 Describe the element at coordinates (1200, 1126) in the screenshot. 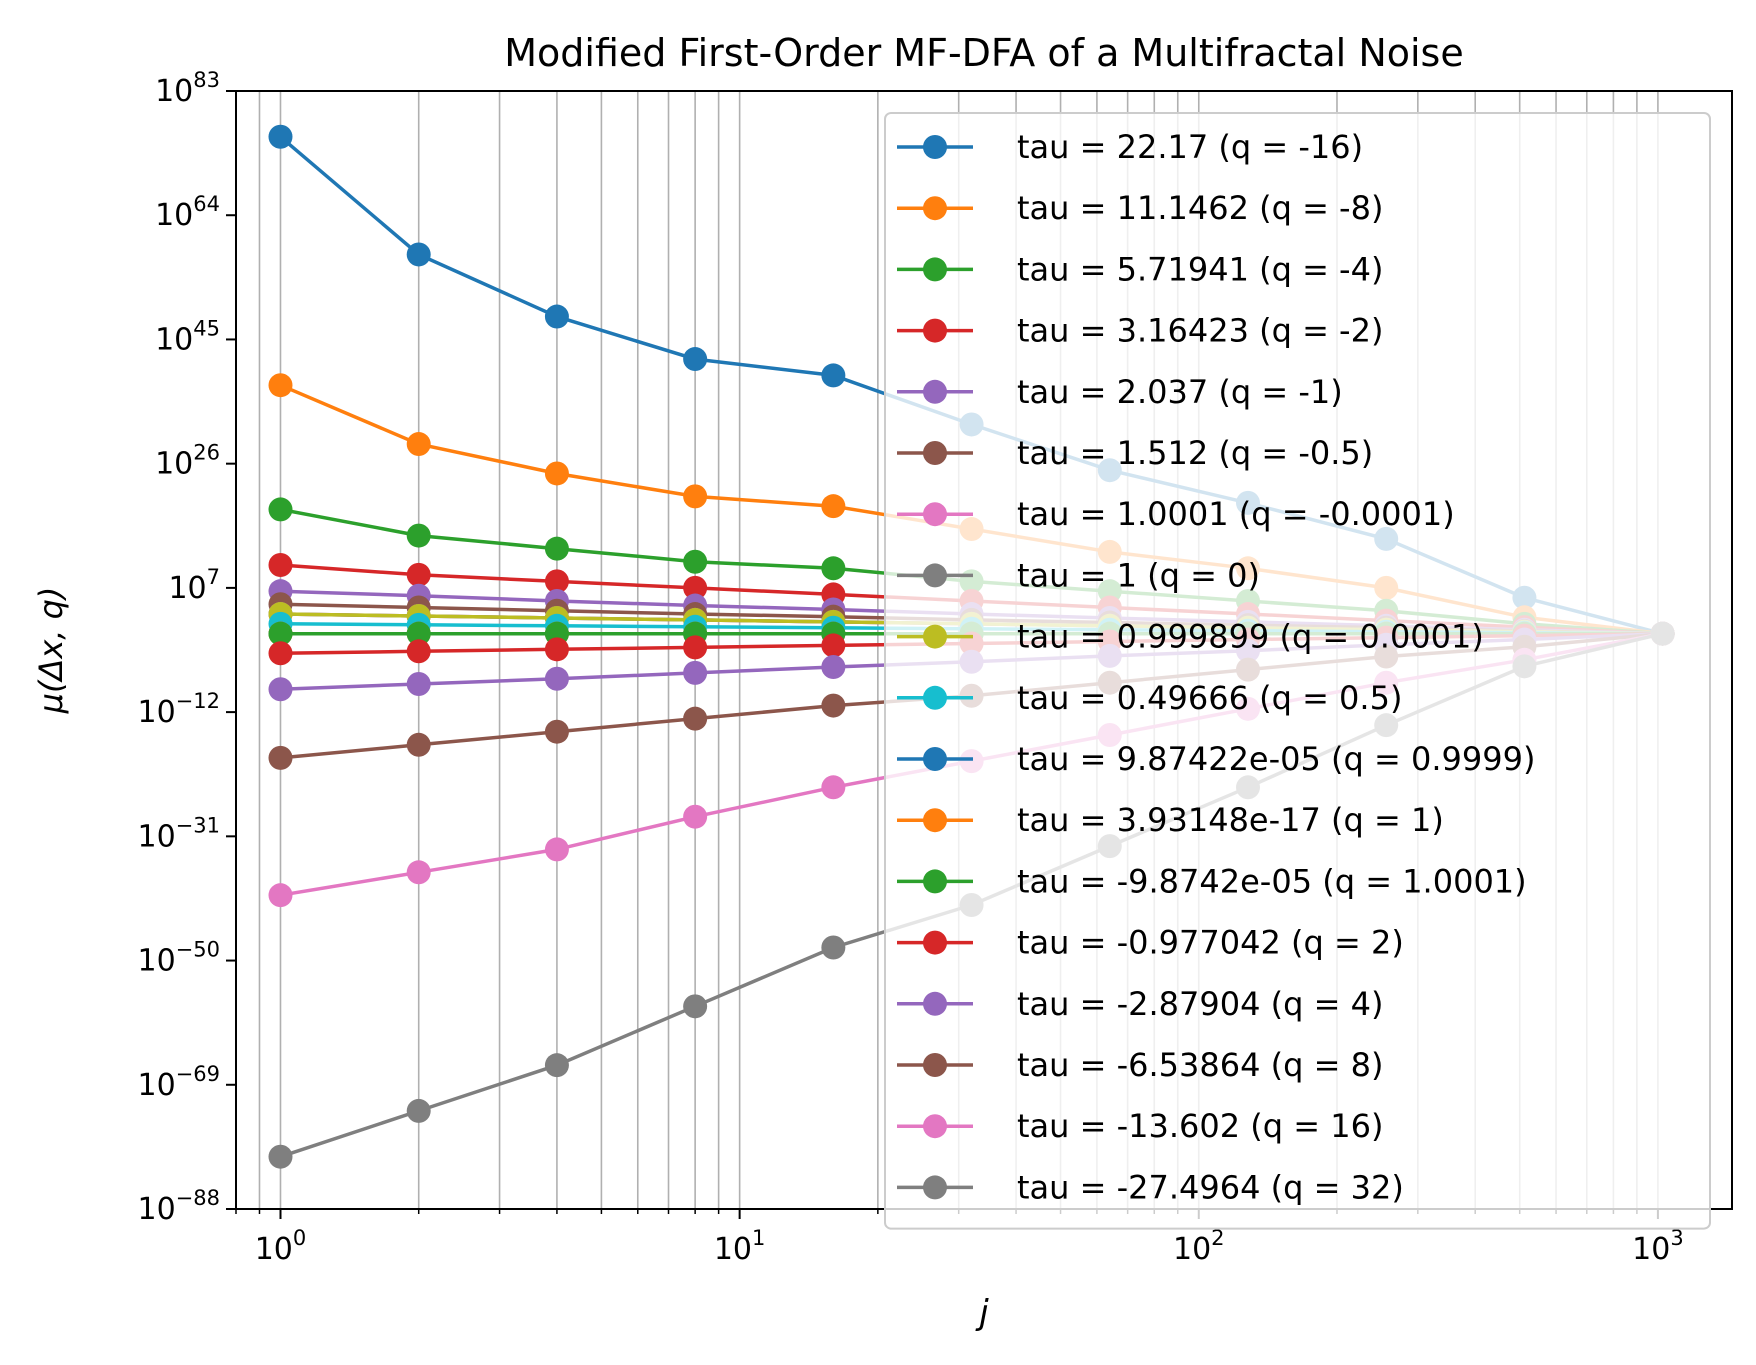

I see `legend-label: tau = -13.602 (q = 16)` at that location.